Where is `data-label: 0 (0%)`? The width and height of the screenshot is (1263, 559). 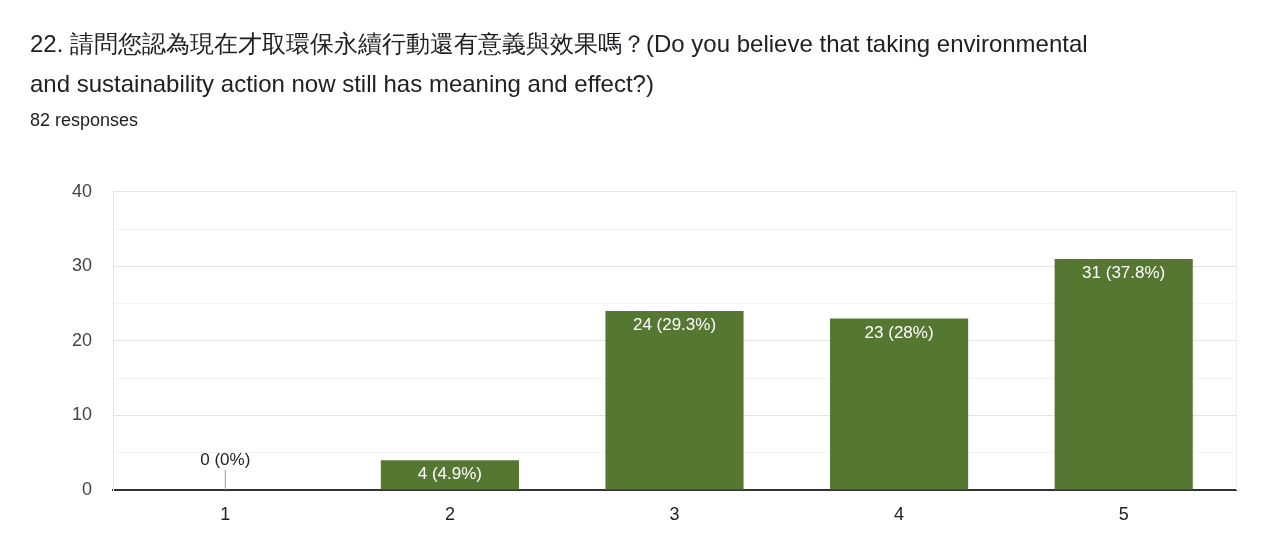
data-label: 0 (0%) is located at coordinates (225, 460).